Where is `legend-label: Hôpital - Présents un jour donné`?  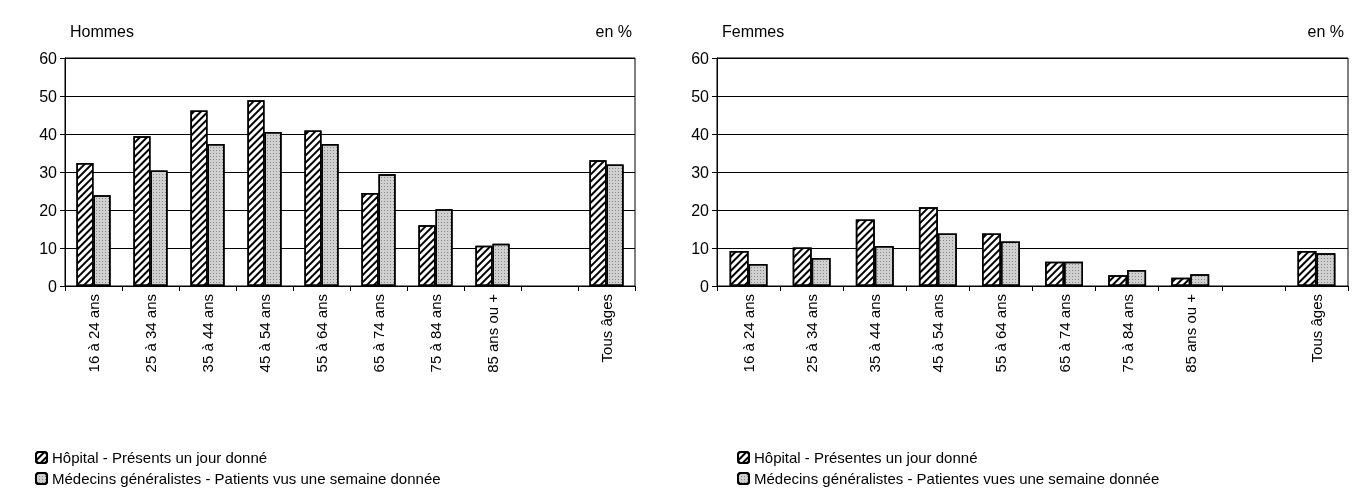 legend-label: Hôpital - Présents un jour donné is located at coordinates (160, 457).